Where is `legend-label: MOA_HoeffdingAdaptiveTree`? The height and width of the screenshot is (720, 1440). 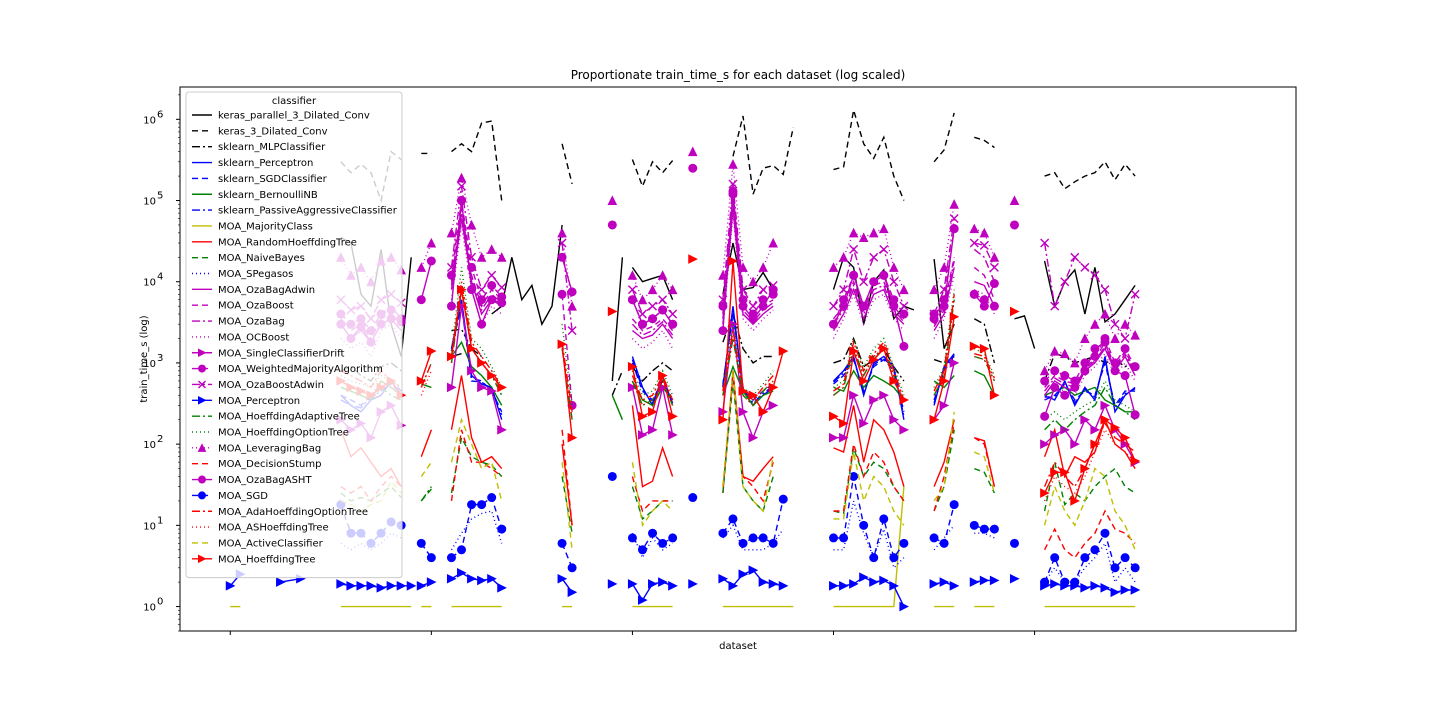 legend-label: MOA_HoeffdingAdaptiveTree is located at coordinates (289, 417).